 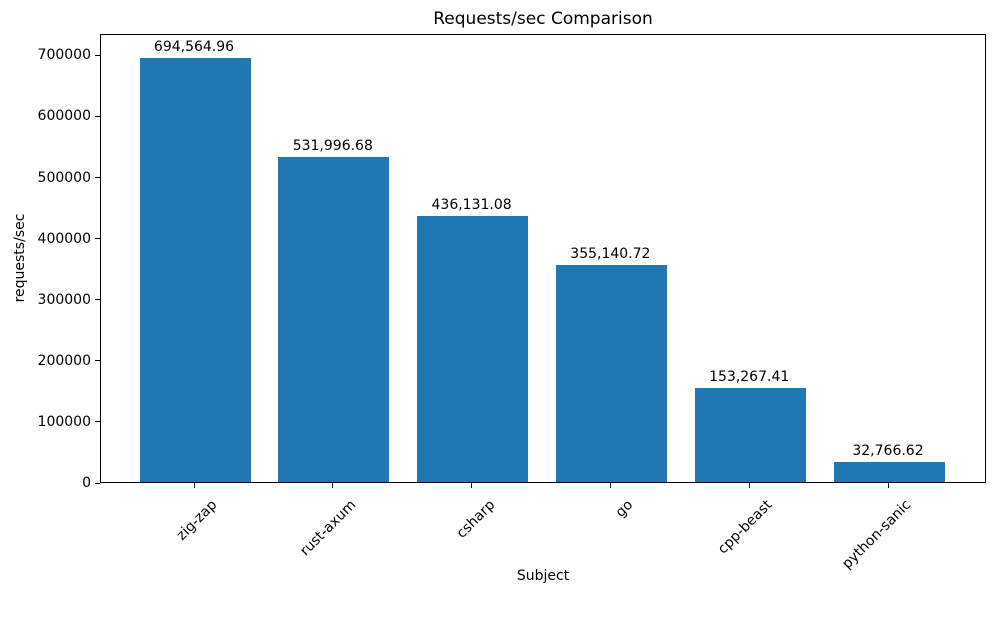 I want to click on bar-value-label: 355,140.72, so click(x=610, y=254).